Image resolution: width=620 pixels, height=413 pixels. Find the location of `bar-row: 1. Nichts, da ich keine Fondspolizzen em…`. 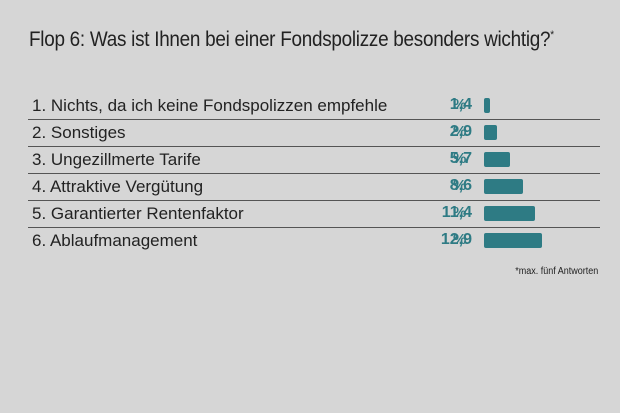

bar-row: 1. Nichts, da ich keine Fondspolizzen em… is located at coordinates (314, 106).